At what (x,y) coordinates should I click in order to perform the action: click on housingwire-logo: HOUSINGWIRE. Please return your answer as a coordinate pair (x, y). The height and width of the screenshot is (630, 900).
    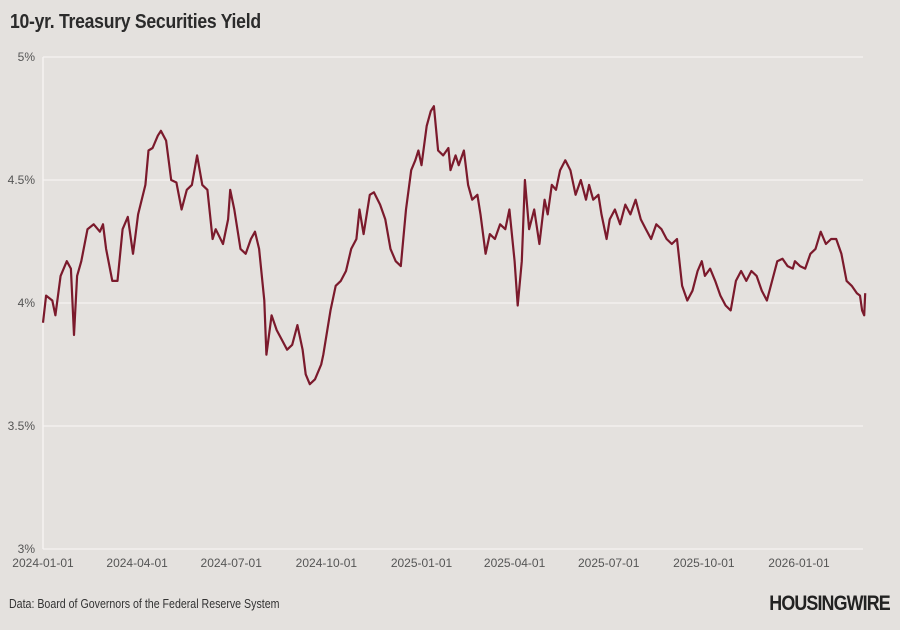
    Looking at the image, I should click on (829, 603).